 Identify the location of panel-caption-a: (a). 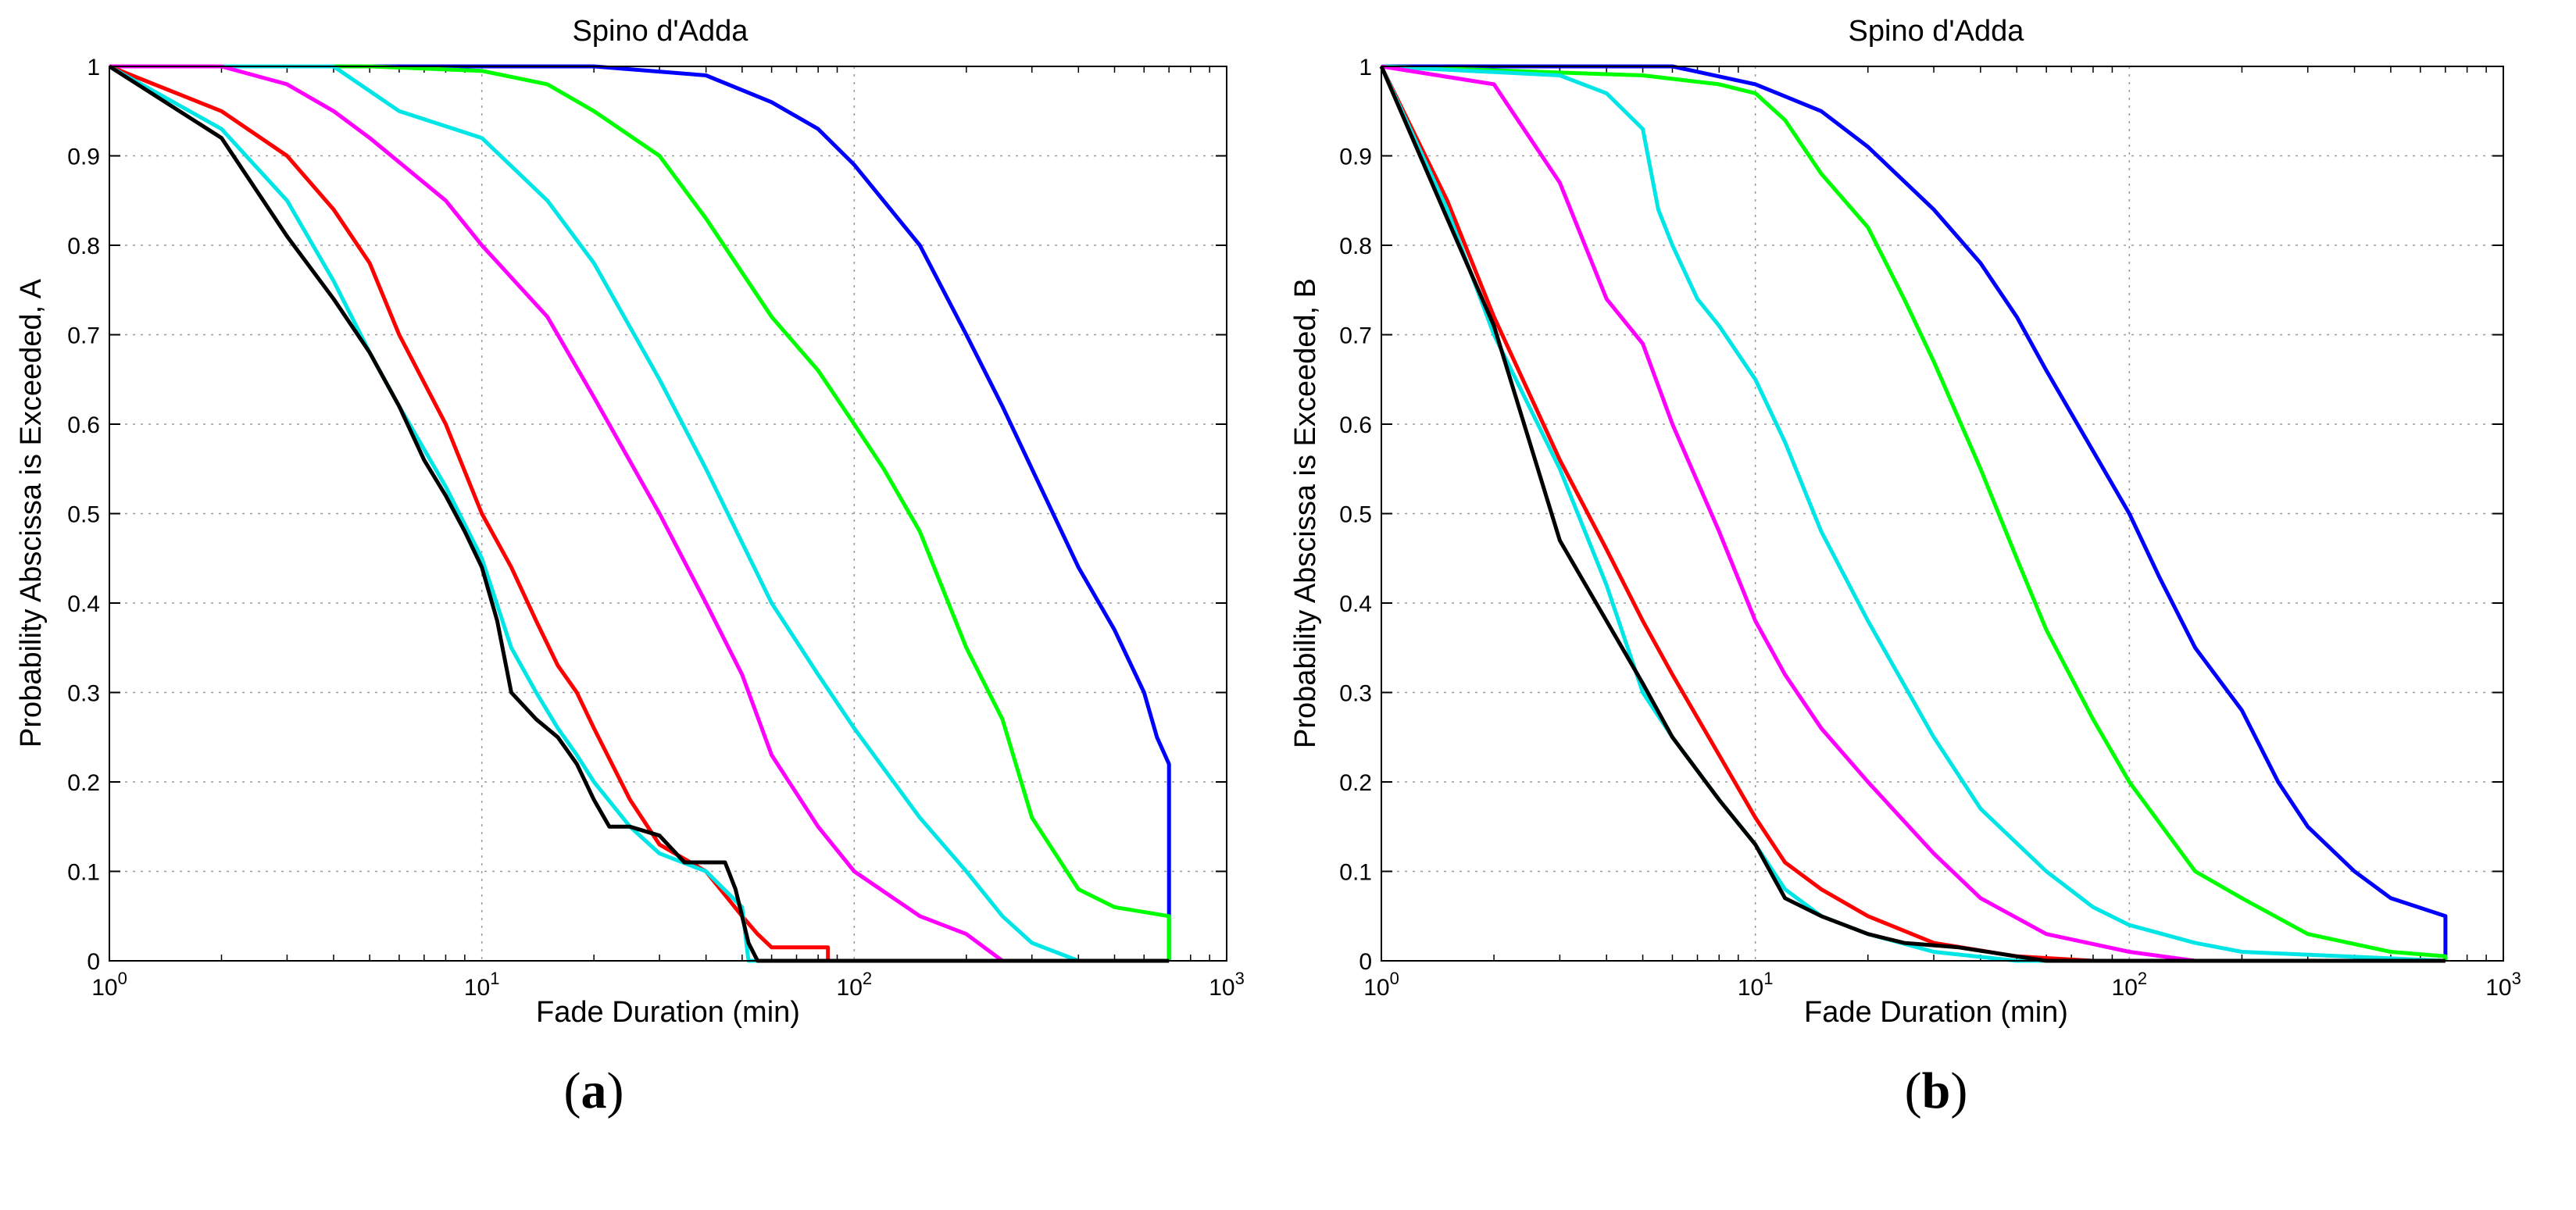
(594, 1090).